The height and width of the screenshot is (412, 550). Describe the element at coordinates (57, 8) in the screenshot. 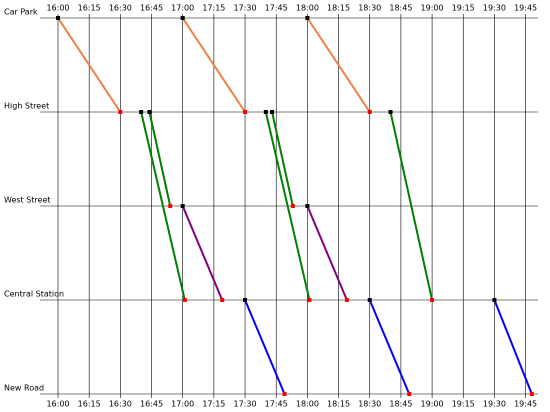

I see `x-tick-label-top: 16:00` at that location.